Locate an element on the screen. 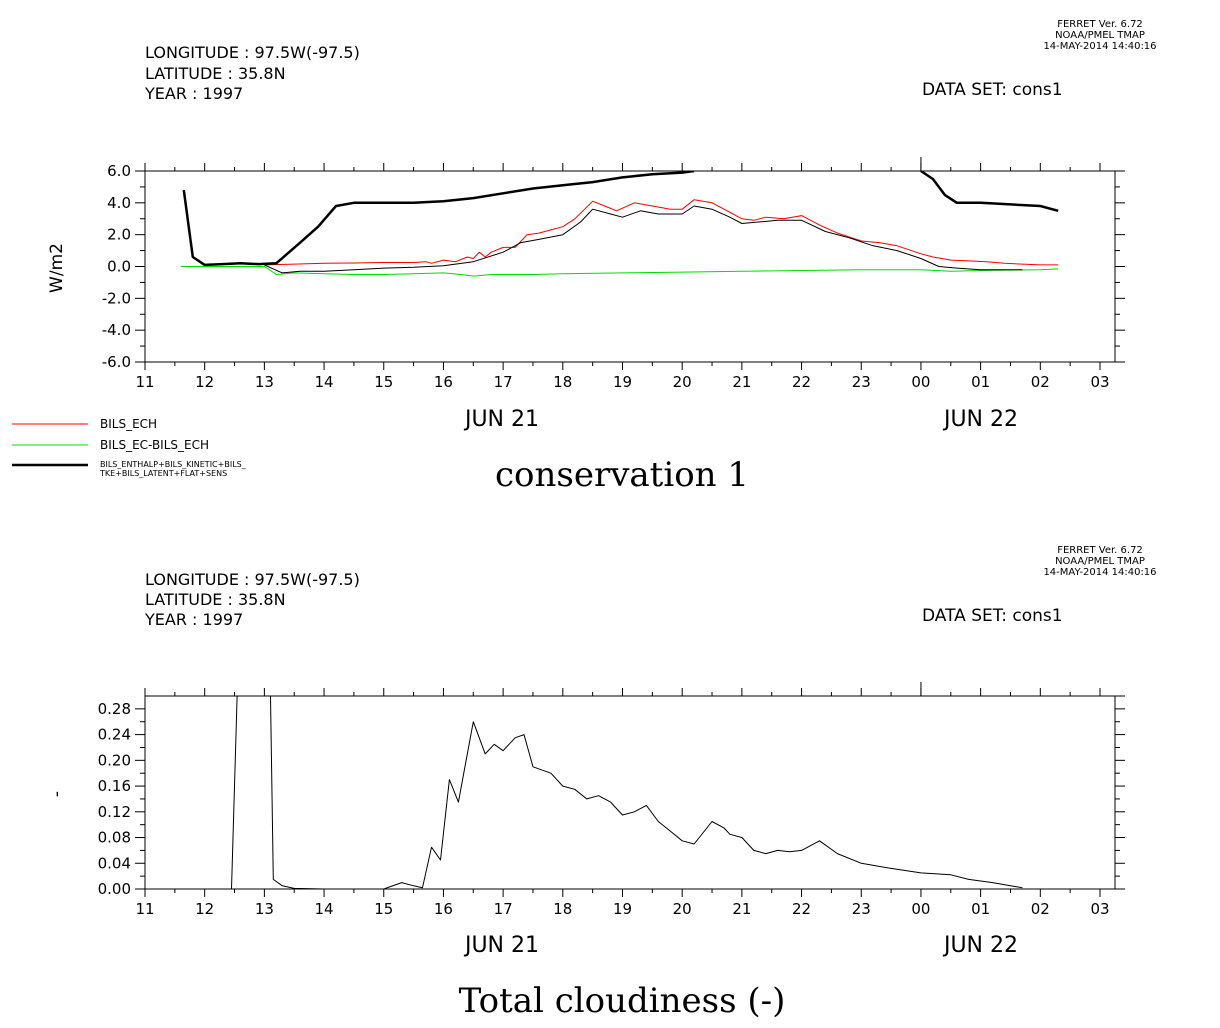  ferret-version-1: FERRET Ver. 6.72 is located at coordinates (1100, 24).